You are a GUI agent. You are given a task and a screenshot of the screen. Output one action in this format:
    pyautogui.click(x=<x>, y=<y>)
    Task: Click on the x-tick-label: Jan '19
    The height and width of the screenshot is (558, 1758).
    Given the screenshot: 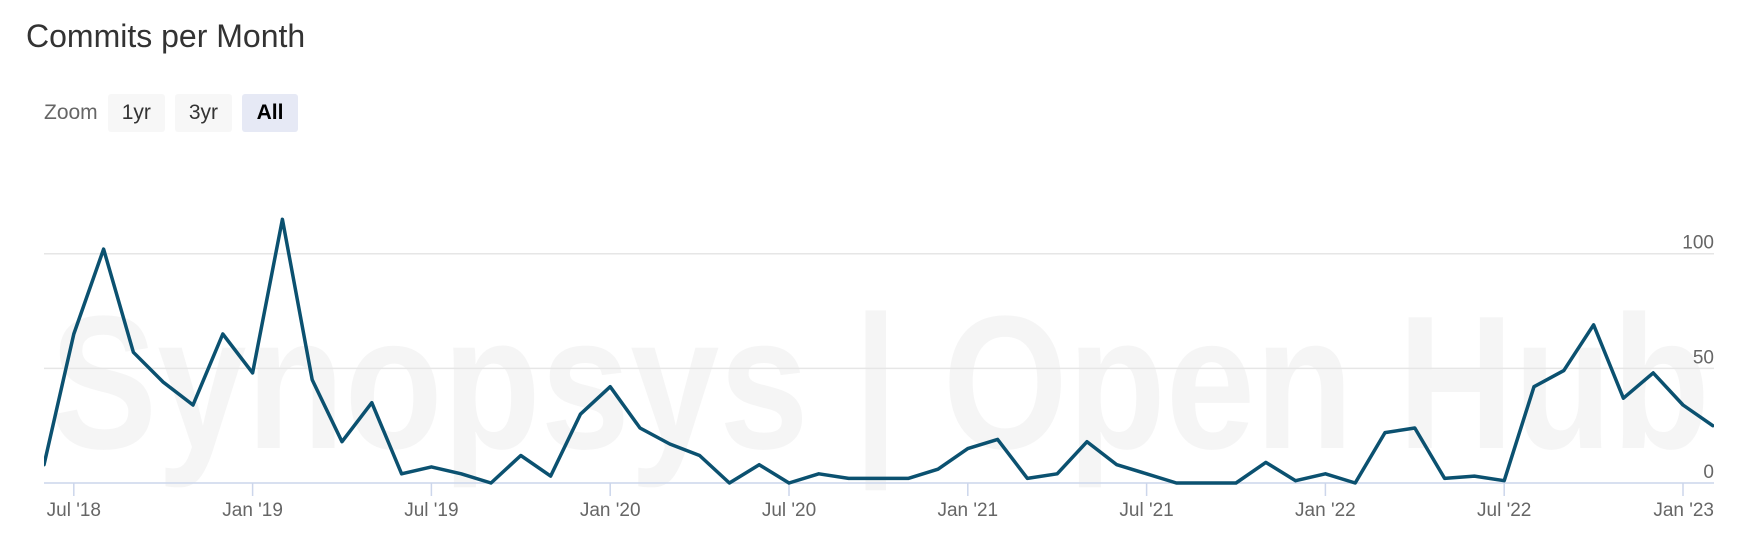 What is the action you would take?
    pyautogui.click(x=252, y=510)
    